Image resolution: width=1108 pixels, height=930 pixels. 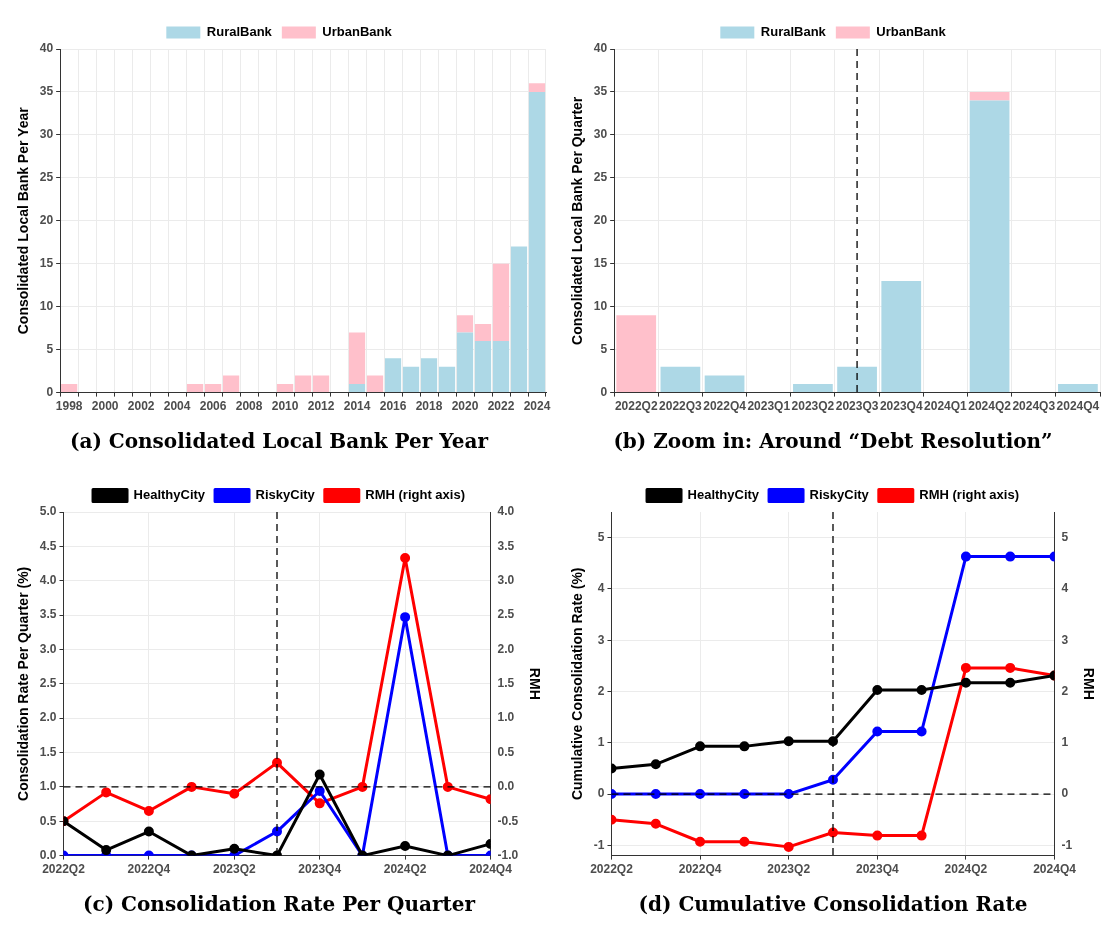 What do you see at coordinates (48, 511) in the screenshot?
I see `y-tick-label: 5.0` at bounding box center [48, 511].